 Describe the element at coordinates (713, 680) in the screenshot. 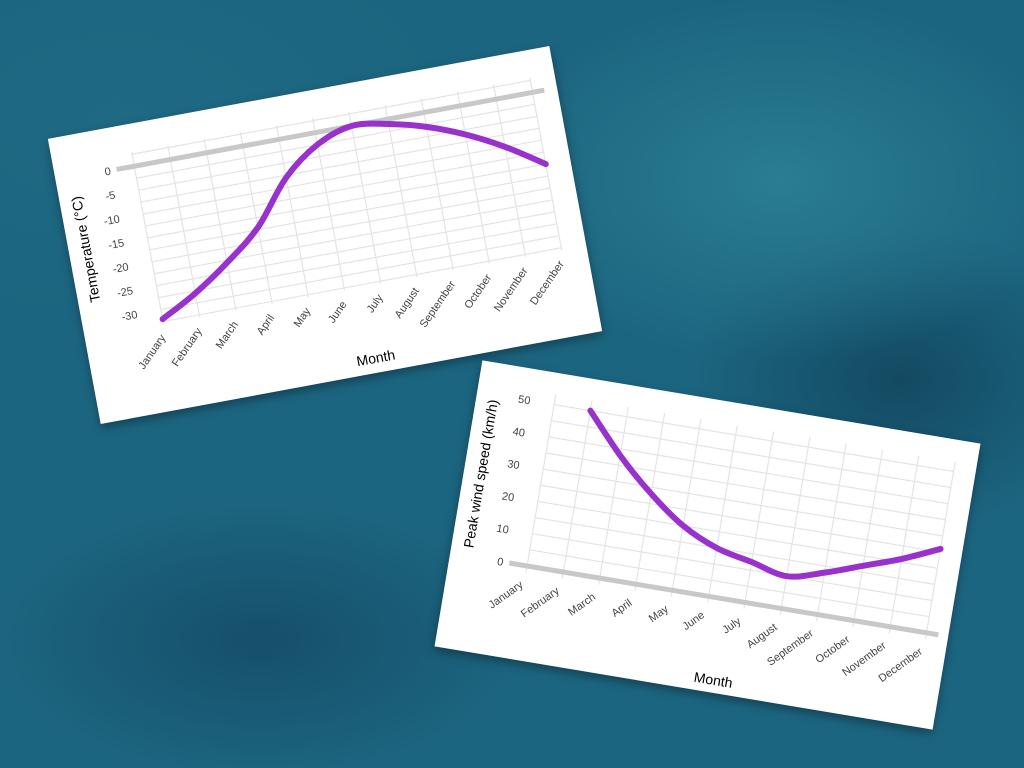

I see `wind-x-axis-title: Month` at that location.